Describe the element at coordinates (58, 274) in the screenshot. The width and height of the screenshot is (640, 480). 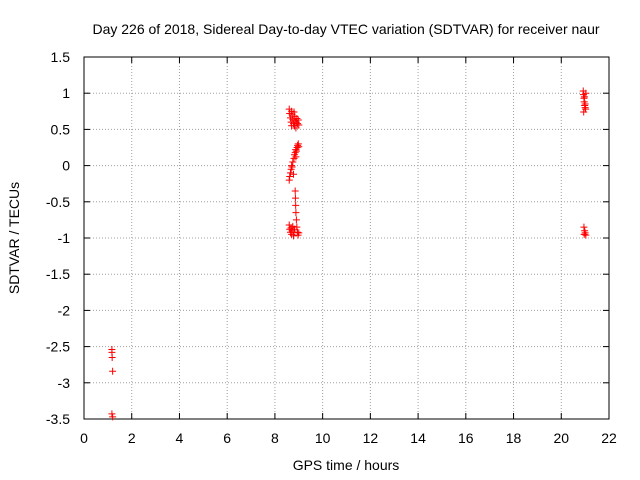
I see `y-tick-label: -1.5` at that location.